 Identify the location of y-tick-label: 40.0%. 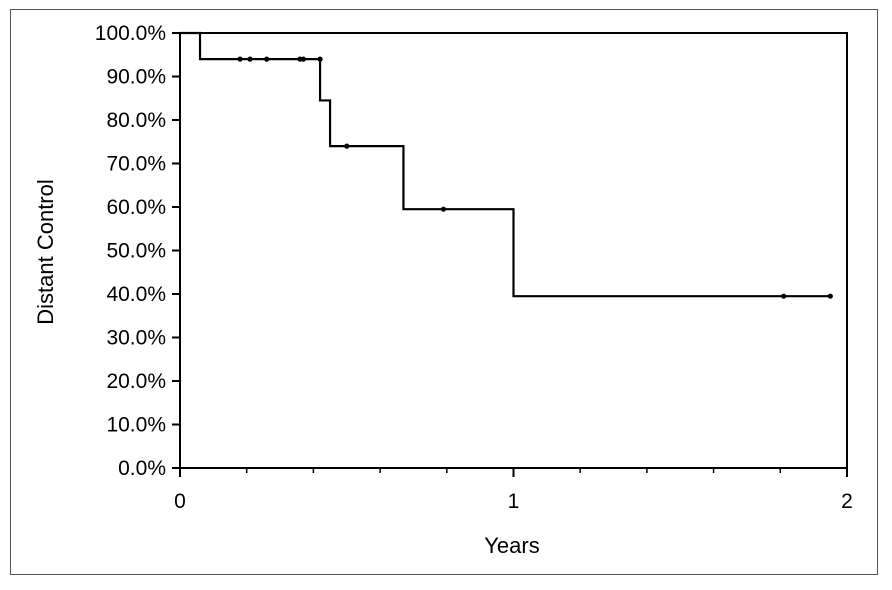
(136, 294).